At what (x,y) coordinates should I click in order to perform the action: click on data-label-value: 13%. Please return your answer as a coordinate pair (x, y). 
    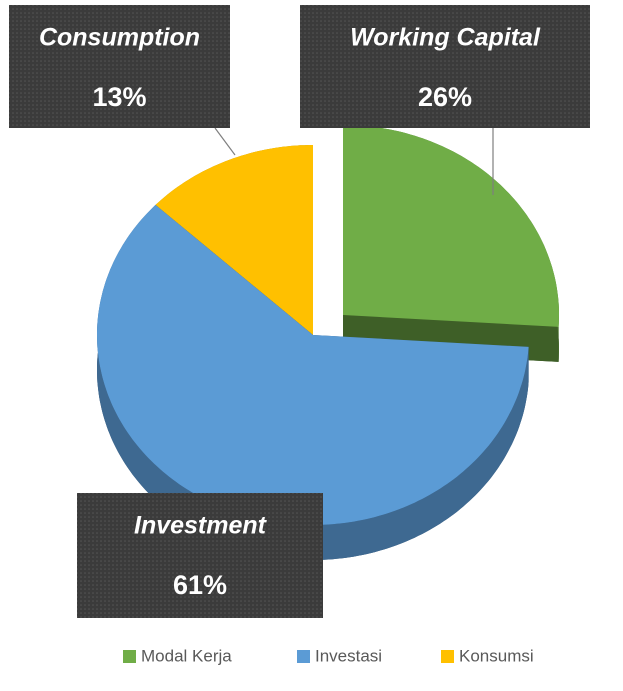
    Looking at the image, I should click on (119, 97).